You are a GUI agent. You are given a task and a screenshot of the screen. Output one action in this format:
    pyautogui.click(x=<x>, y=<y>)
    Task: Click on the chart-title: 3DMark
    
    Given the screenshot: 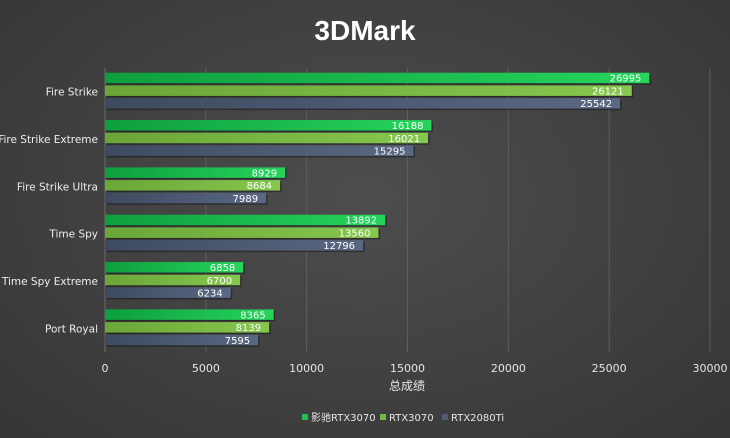 What is the action you would take?
    pyautogui.click(x=365, y=30)
    